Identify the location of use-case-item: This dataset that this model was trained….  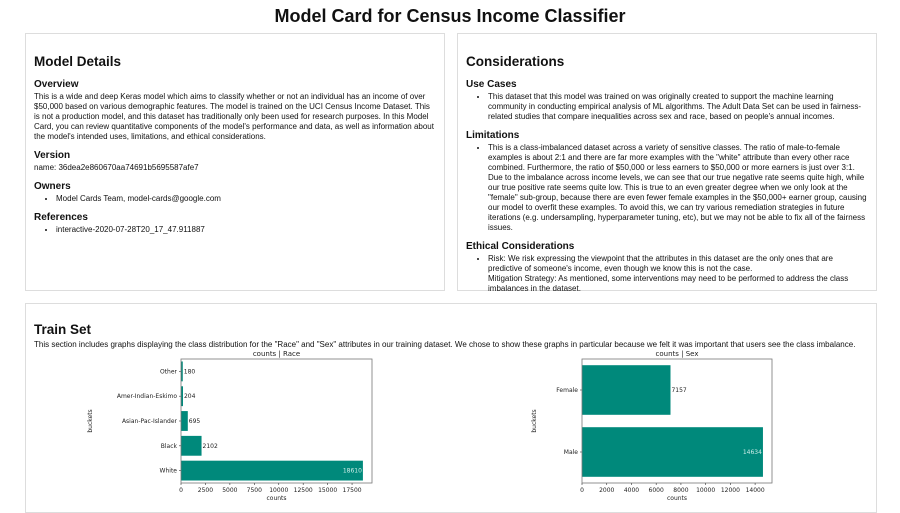
(678, 107).